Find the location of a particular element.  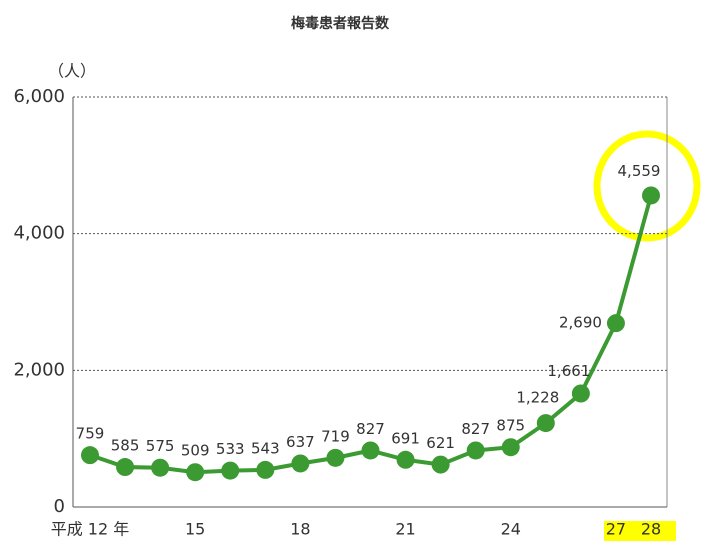

highlight-circle is located at coordinates (647, 186).